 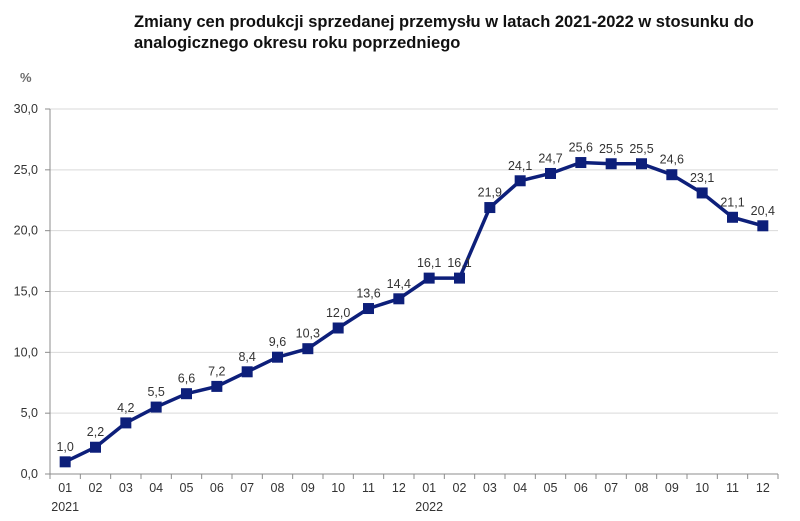 I want to click on y-tick-label: 15,0, so click(x=26, y=292).